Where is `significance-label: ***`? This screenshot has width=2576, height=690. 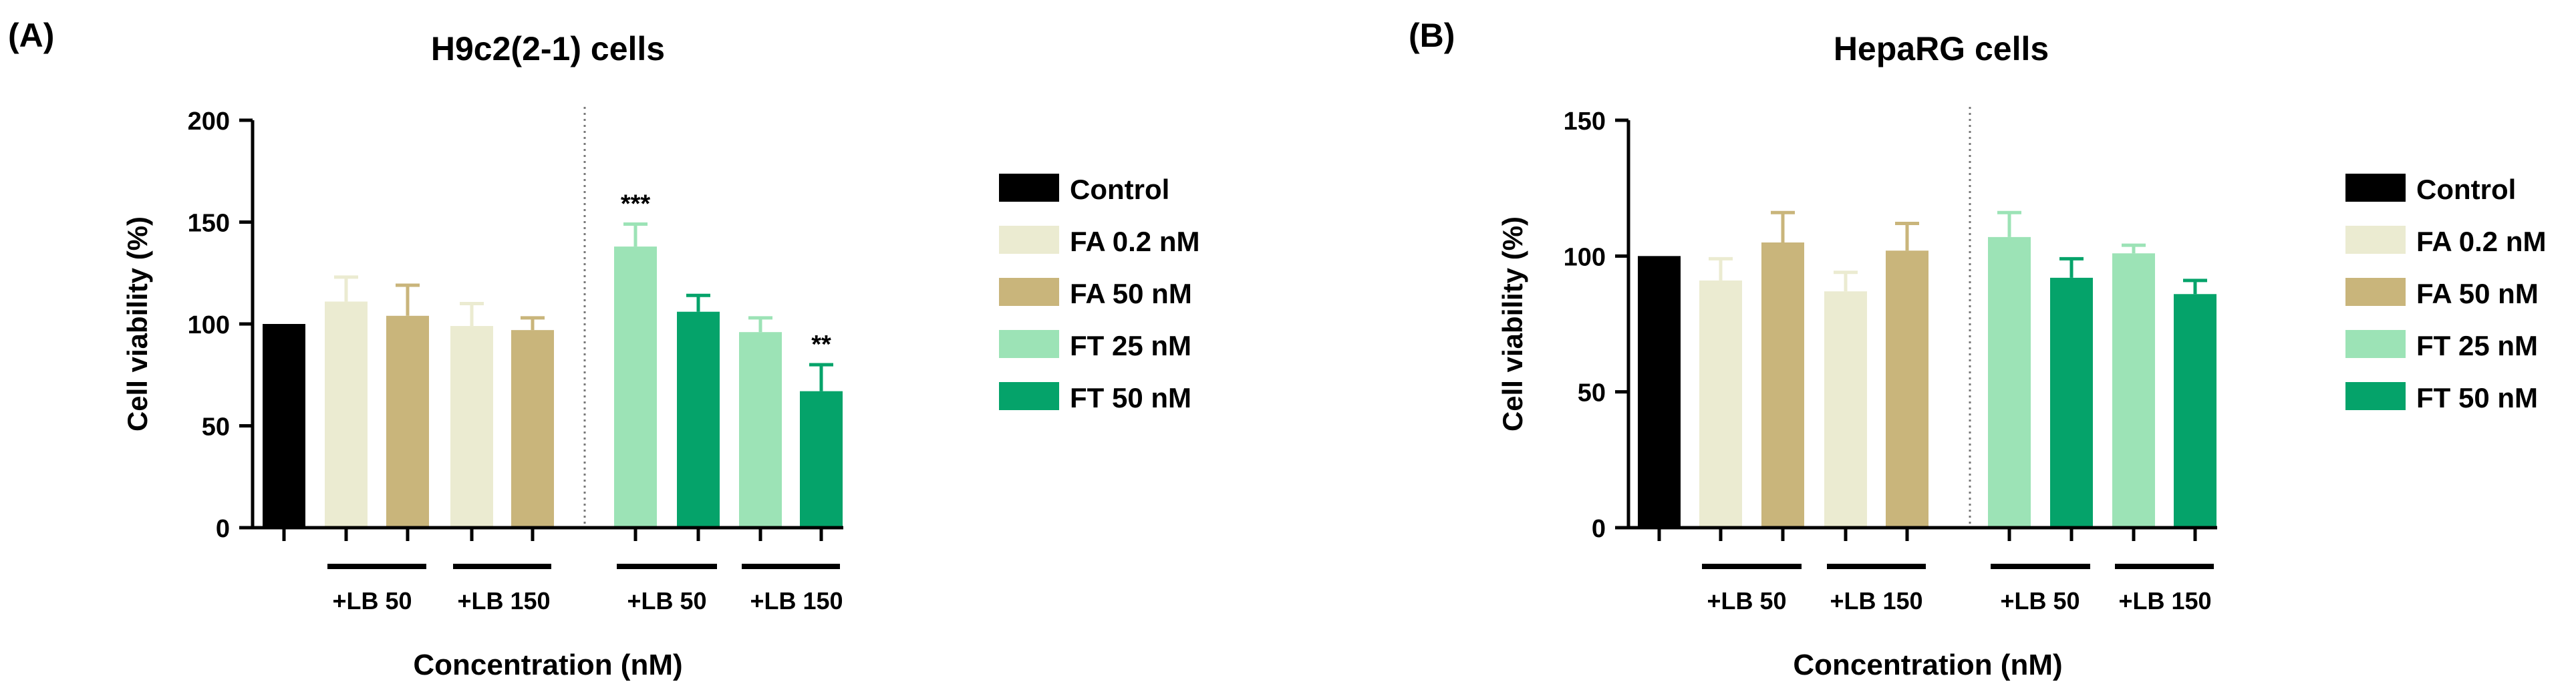
significance-label: *** is located at coordinates (636, 204).